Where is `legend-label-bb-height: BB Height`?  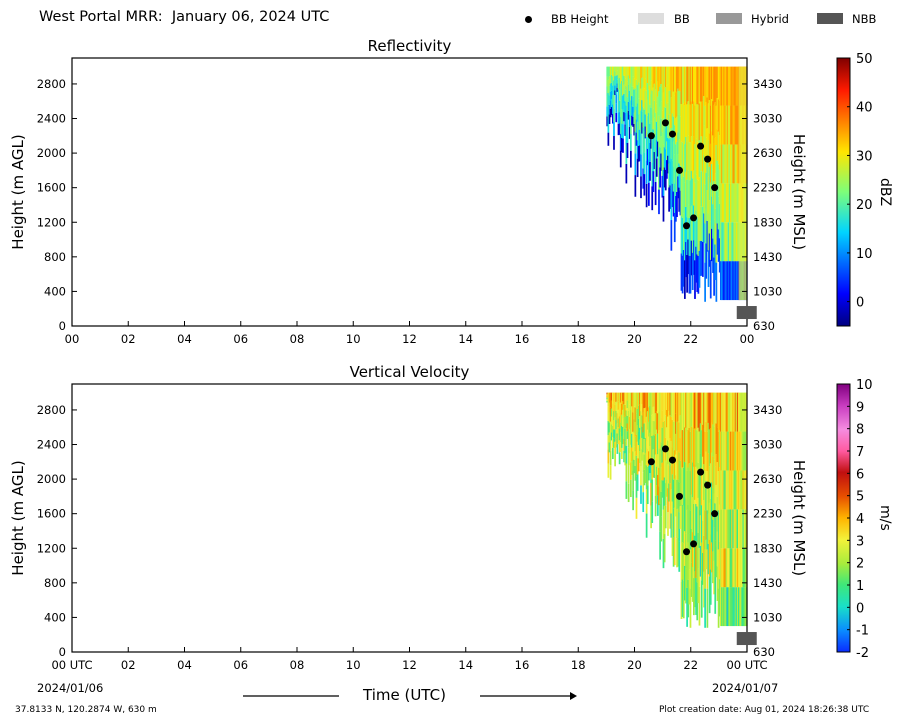 legend-label-bb-height: BB Height is located at coordinates (580, 19).